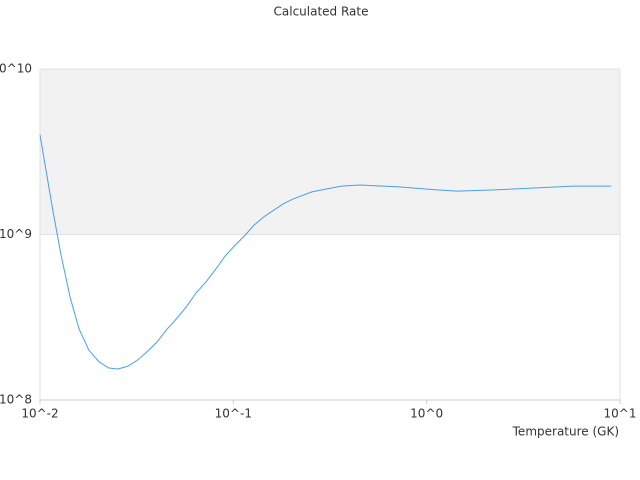 Image resolution: width=640 pixels, height=480 pixels. Describe the element at coordinates (426, 414) in the screenshot. I see `x-tick-label: 10^0` at that location.